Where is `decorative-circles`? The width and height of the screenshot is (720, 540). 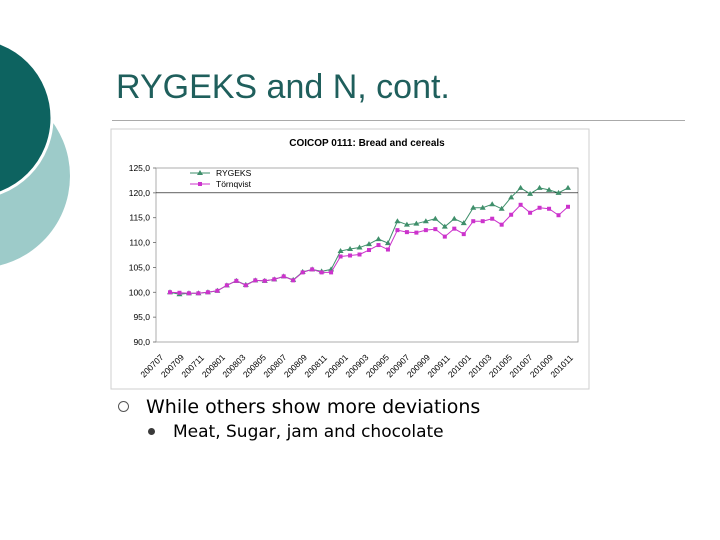
decorative-circles is located at coordinates (35, 153).